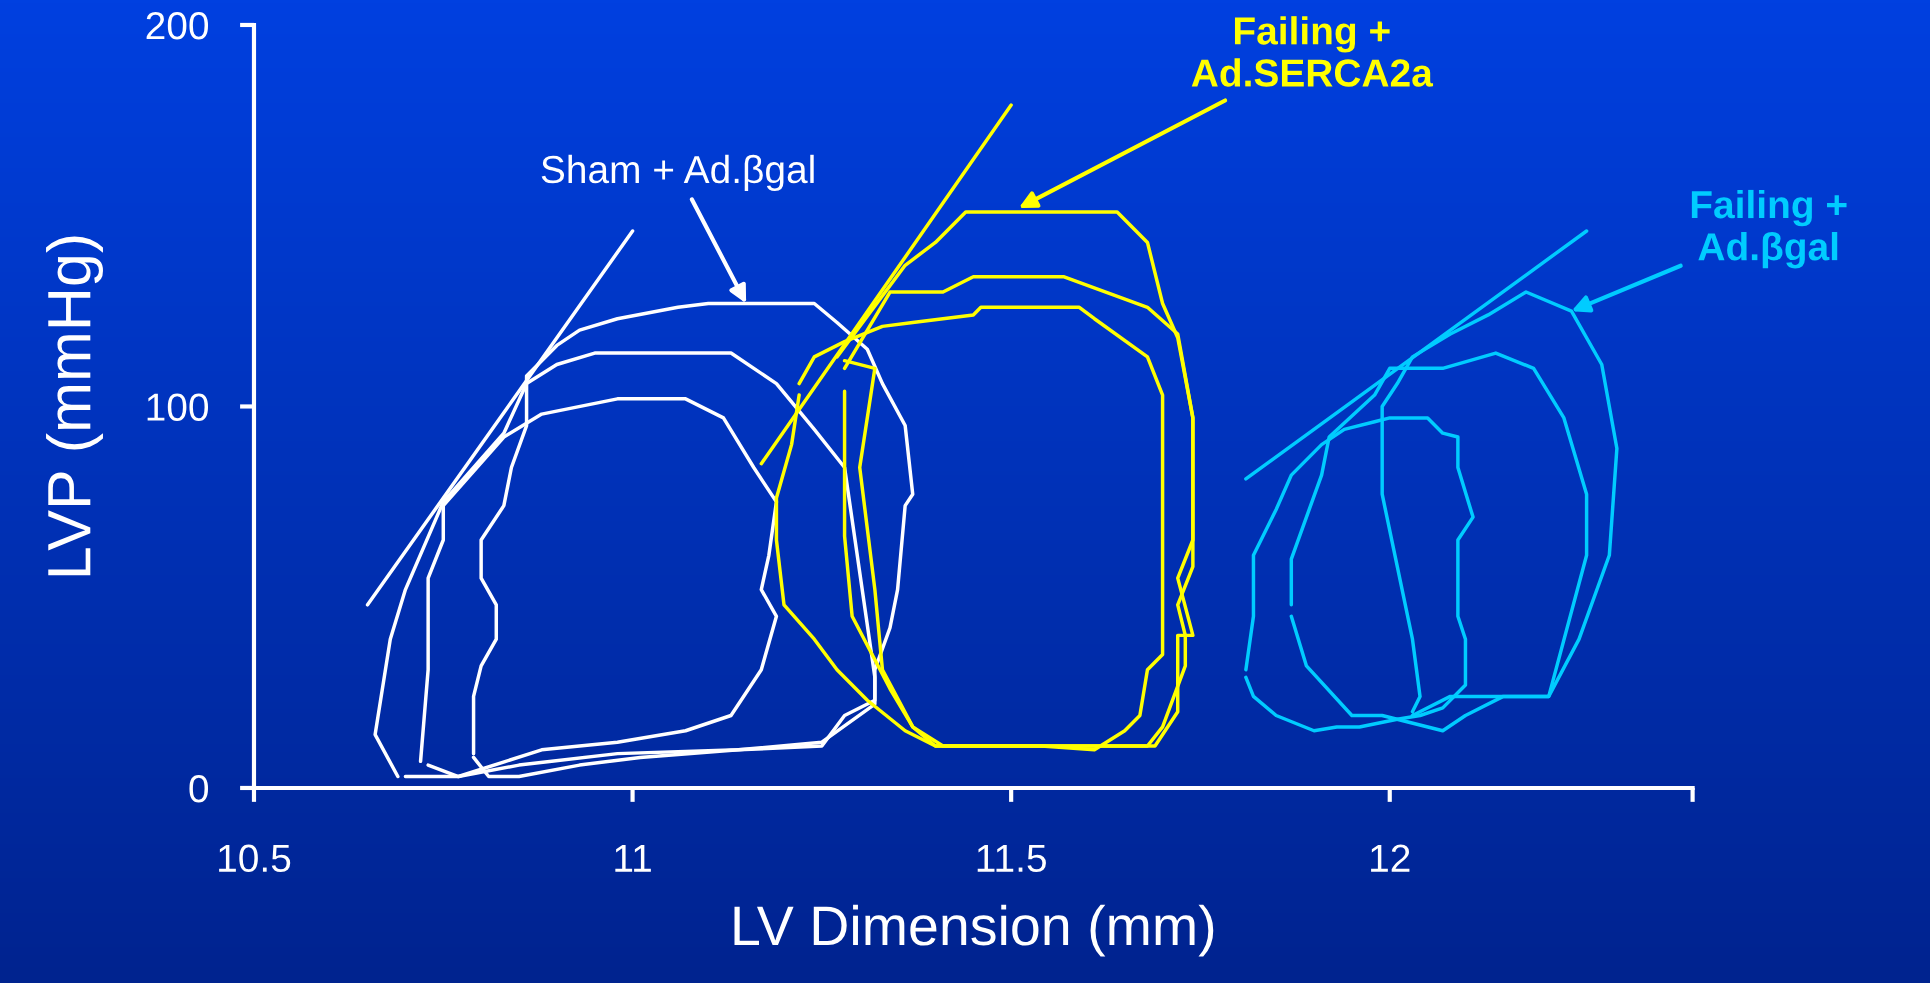 The height and width of the screenshot is (983, 1930). Describe the element at coordinates (633, 858) in the screenshot. I see `x-tick-label: 11` at that location.